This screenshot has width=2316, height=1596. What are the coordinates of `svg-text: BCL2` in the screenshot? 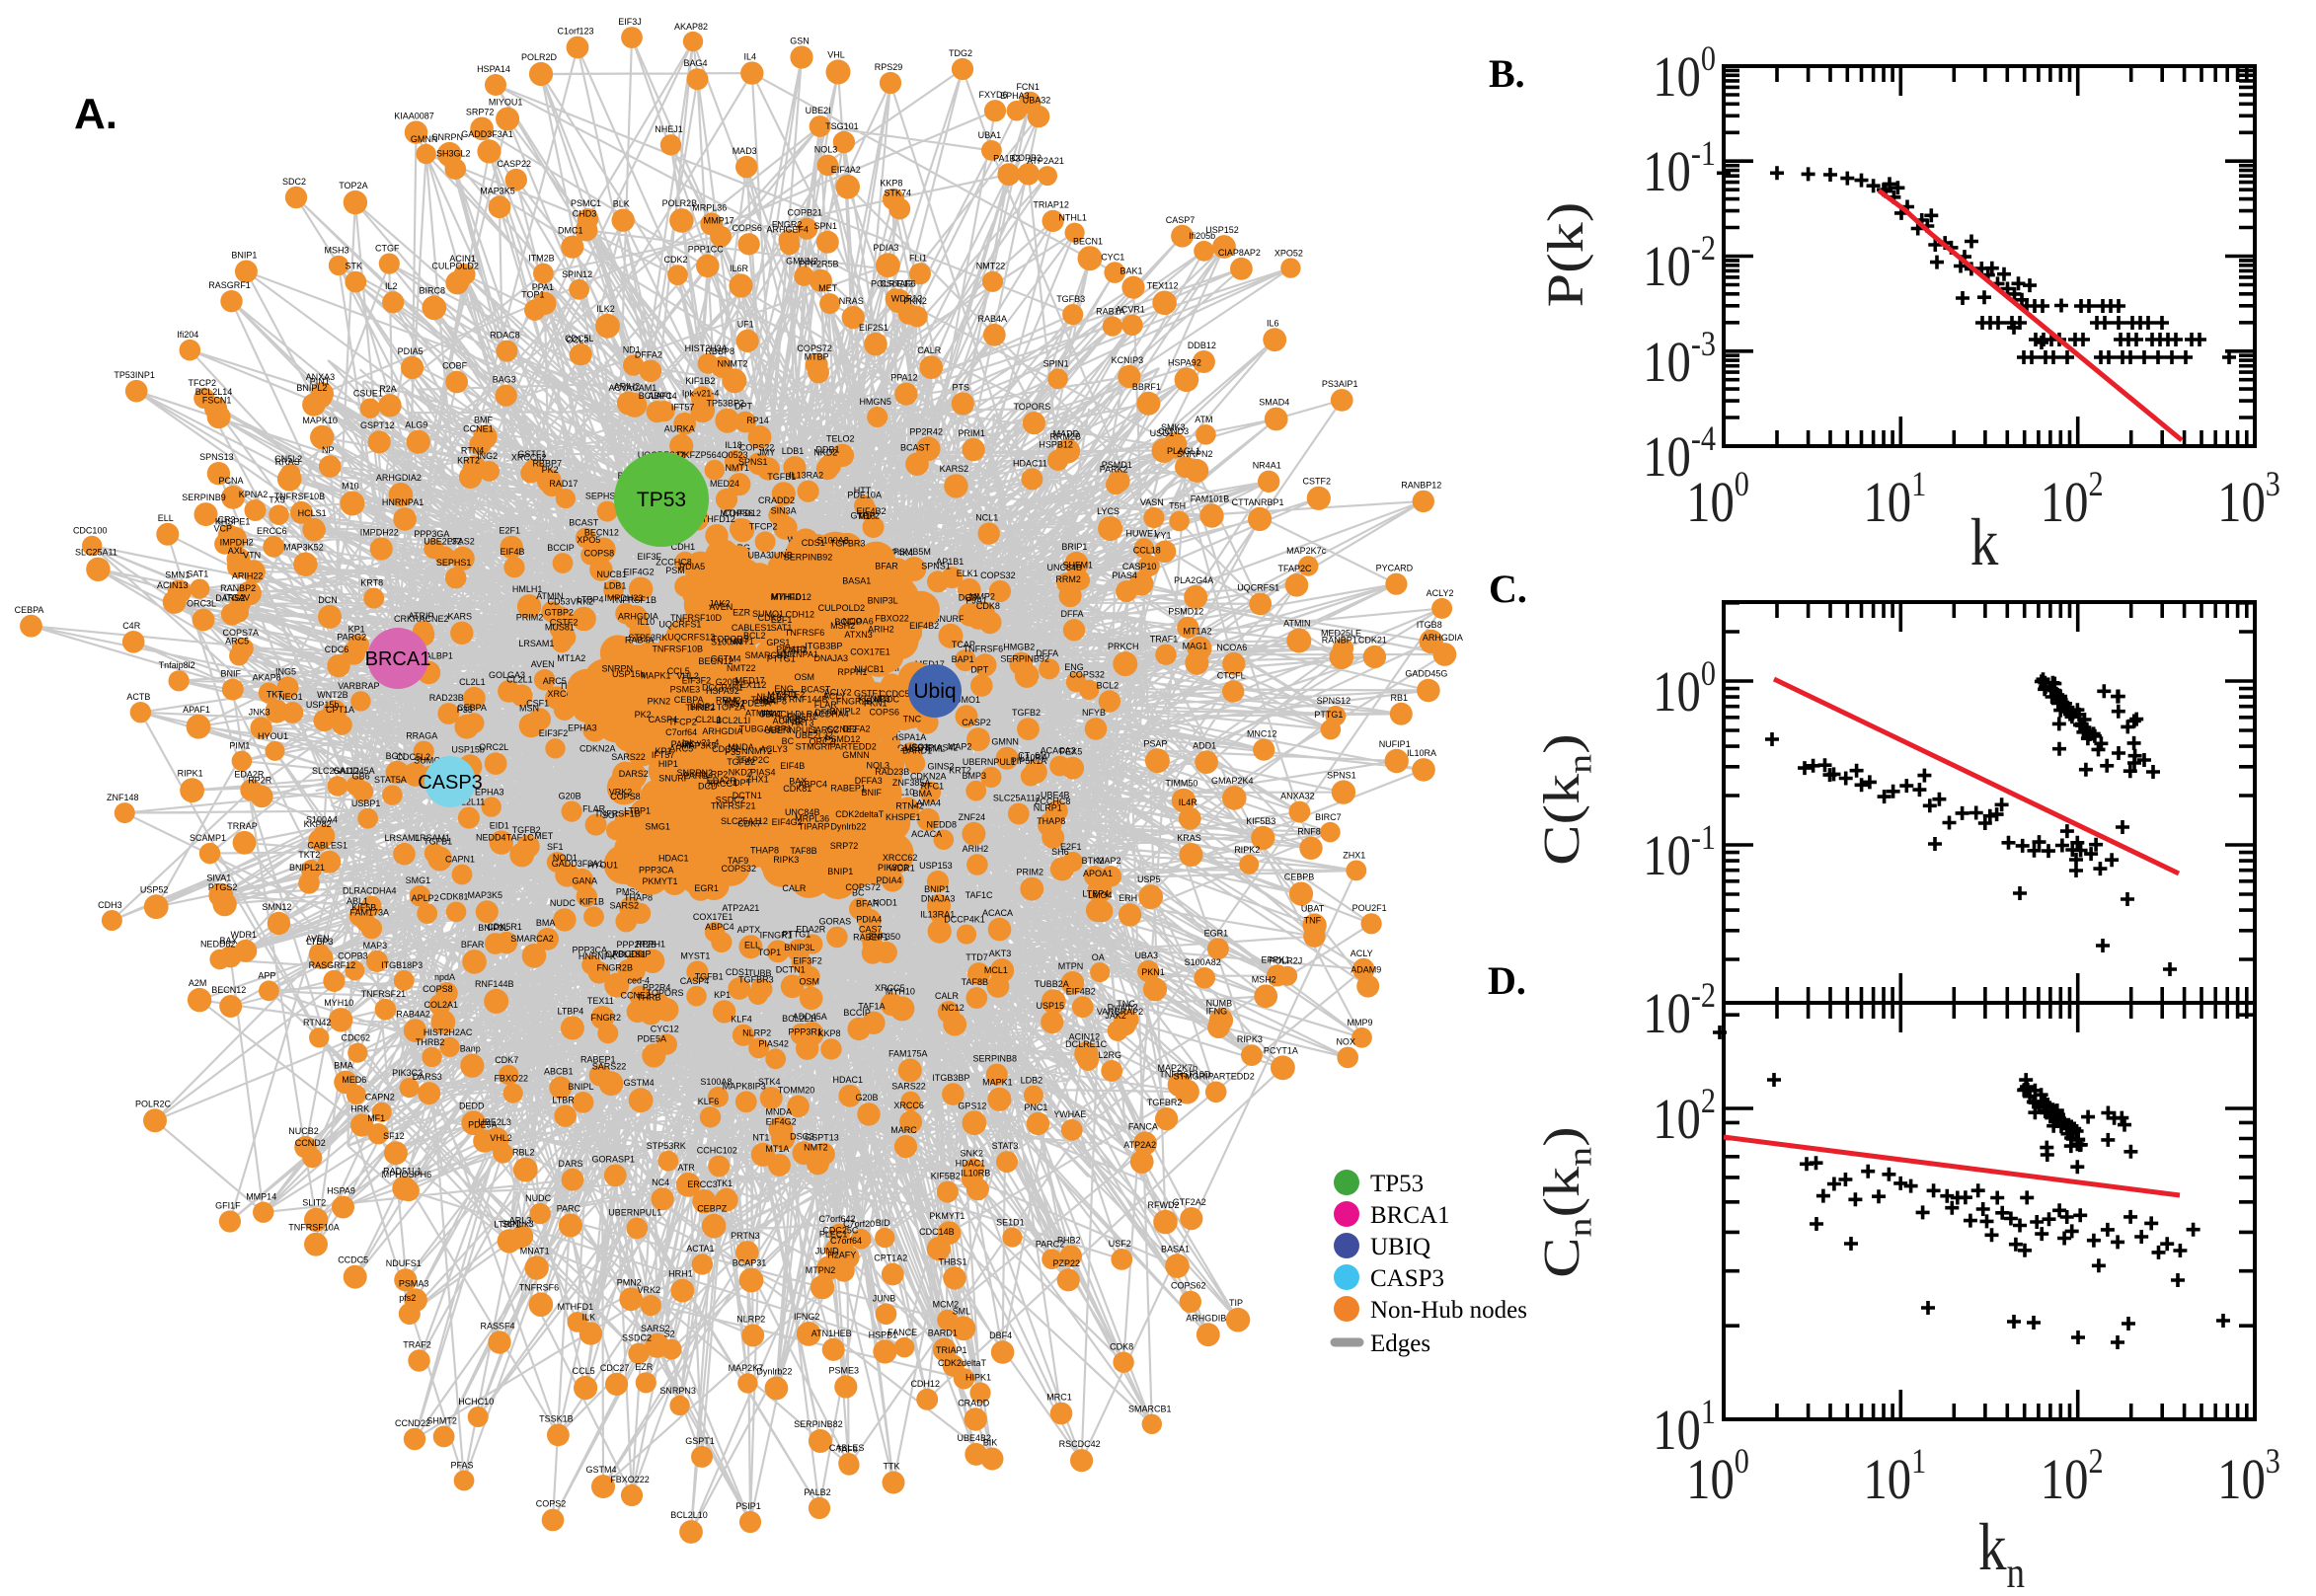 It's located at (1108, 685).